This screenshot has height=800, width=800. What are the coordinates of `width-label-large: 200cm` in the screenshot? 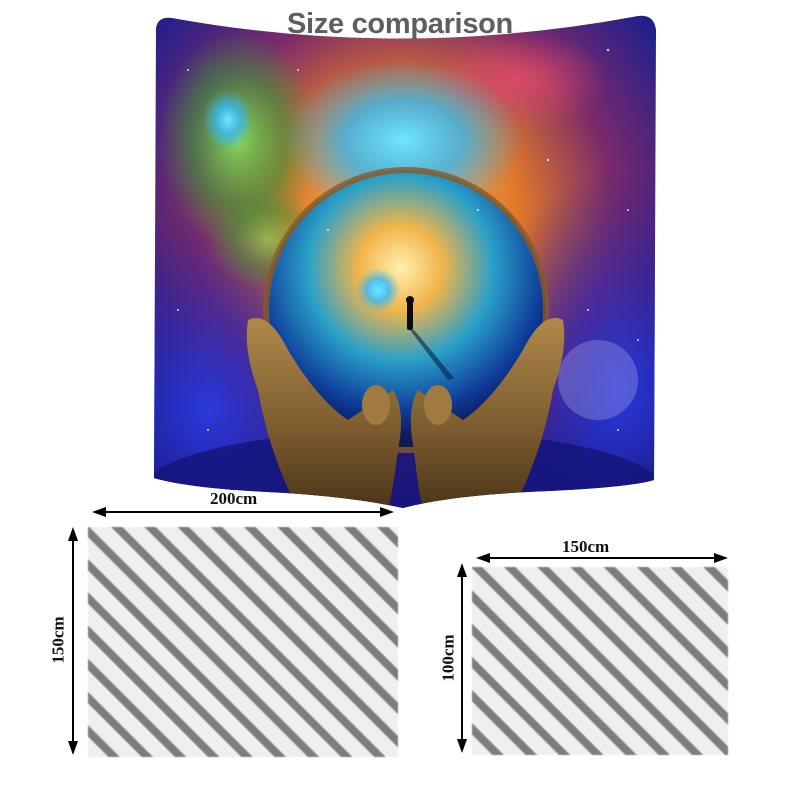 It's located at (234, 498).